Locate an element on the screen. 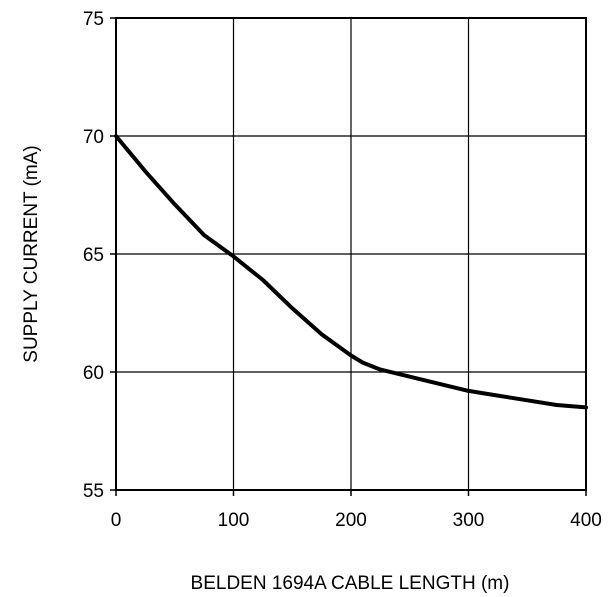  x-tick-labels: 0 100 200 300 400 is located at coordinates (356, 520).